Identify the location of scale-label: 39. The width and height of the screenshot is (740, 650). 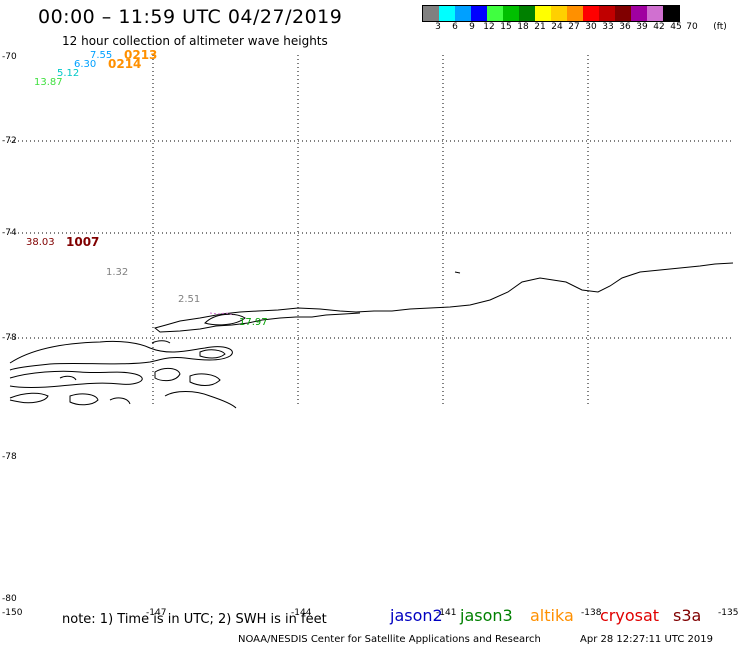
(642, 27).